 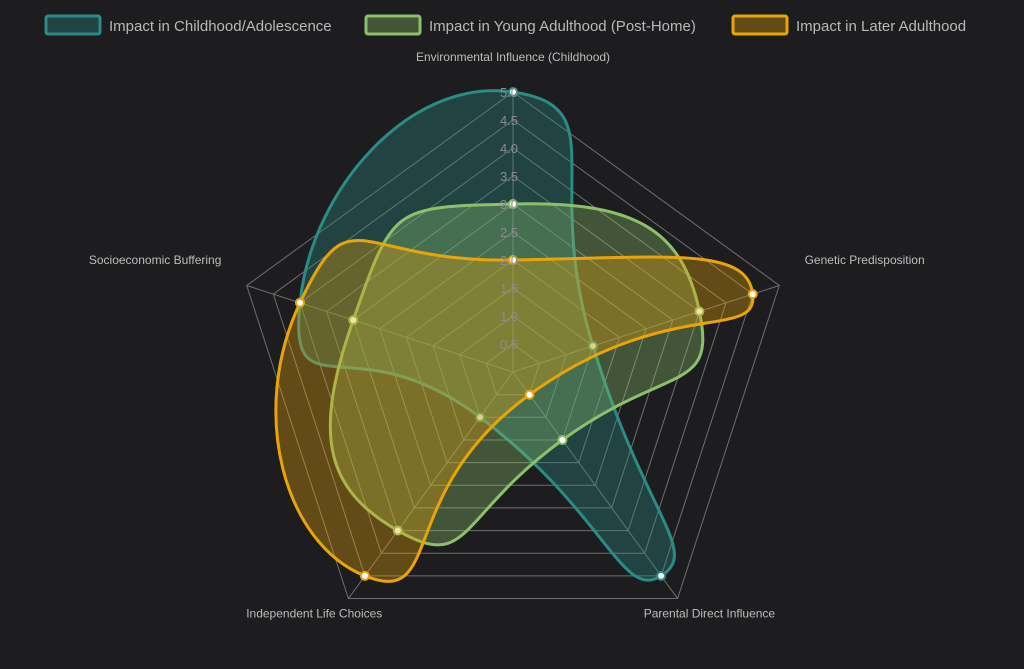 I want to click on tick-label-3: 1.5, so click(x=509, y=288).